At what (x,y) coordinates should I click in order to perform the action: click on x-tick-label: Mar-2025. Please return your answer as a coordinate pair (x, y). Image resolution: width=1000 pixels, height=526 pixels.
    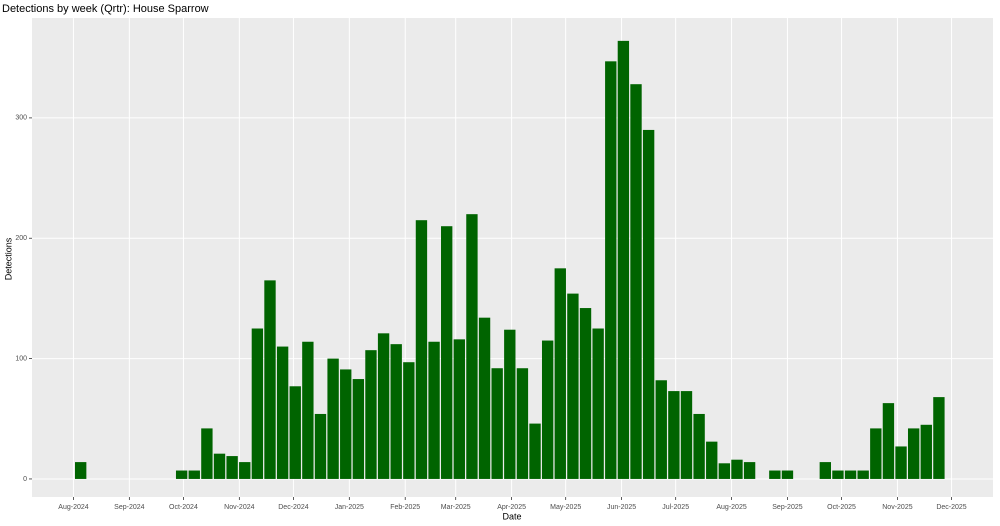
    Looking at the image, I should click on (456, 507).